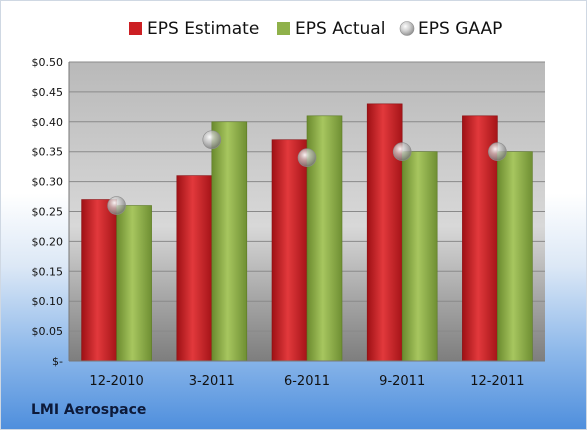 The width and height of the screenshot is (587, 431). I want to click on x-tick-label: 12-2010, so click(116, 381).